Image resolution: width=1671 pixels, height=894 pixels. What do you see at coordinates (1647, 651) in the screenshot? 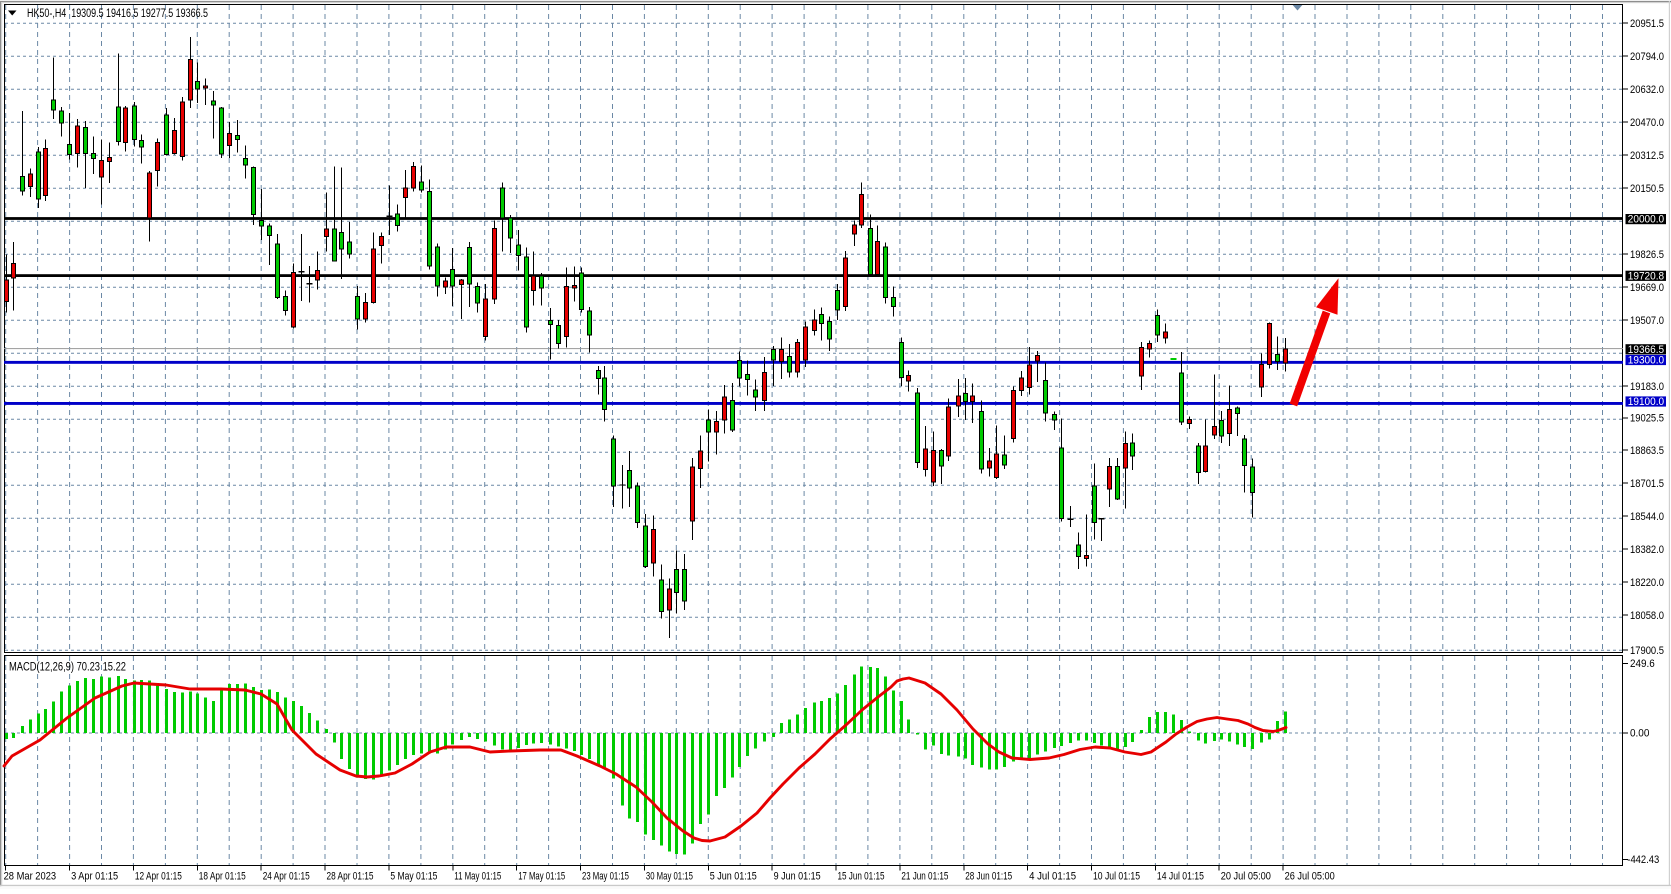
I see `svg-text: 17900.5` at bounding box center [1647, 651].